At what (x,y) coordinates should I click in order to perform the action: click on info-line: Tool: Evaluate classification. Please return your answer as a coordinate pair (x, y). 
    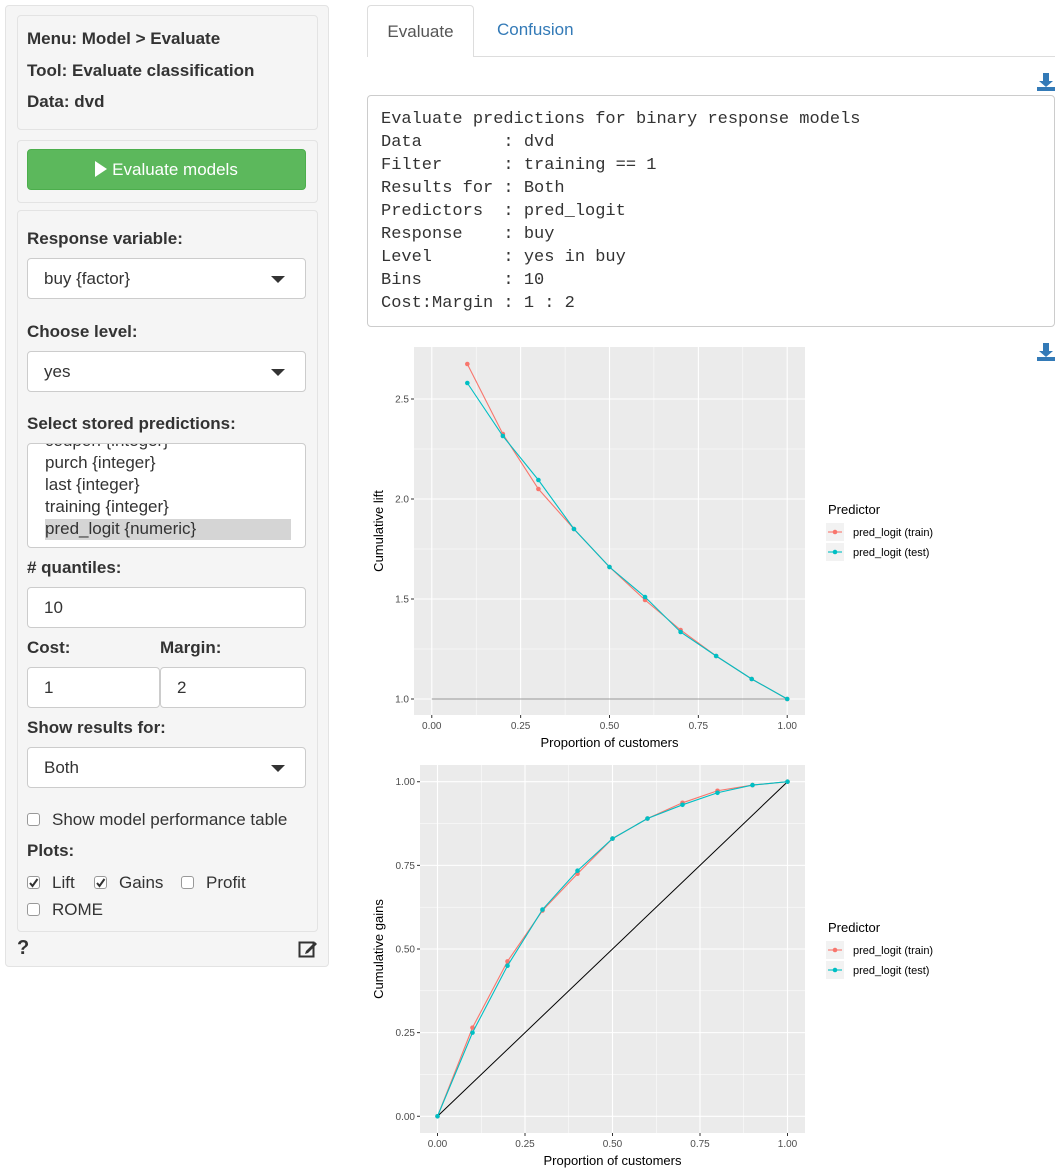
    Looking at the image, I should click on (141, 70).